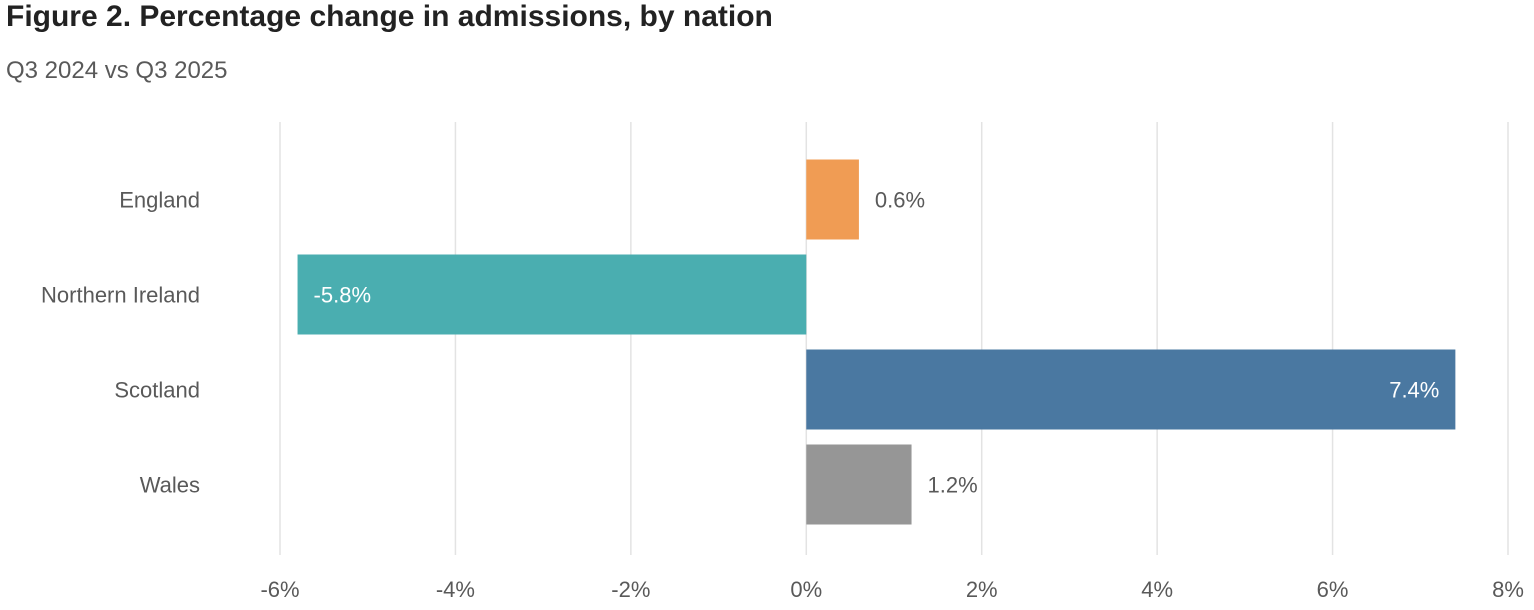 Image resolution: width=1534 pixels, height=610 pixels. What do you see at coordinates (806, 589) in the screenshot?
I see `x-tick-label: 0%` at bounding box center [806, 589].